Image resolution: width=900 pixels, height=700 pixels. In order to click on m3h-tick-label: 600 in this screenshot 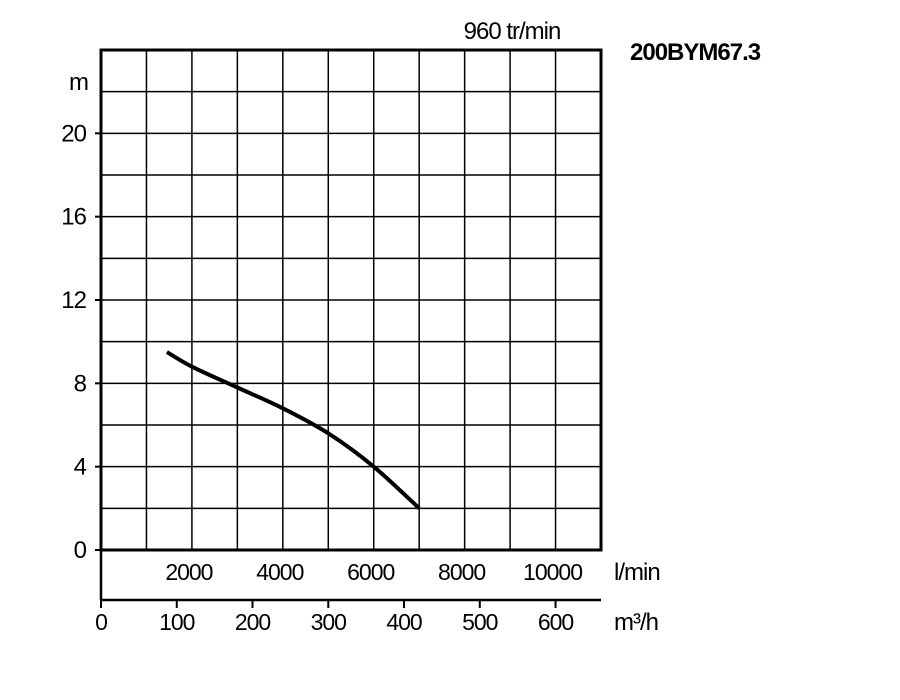, I will do `click(556, 622)`.